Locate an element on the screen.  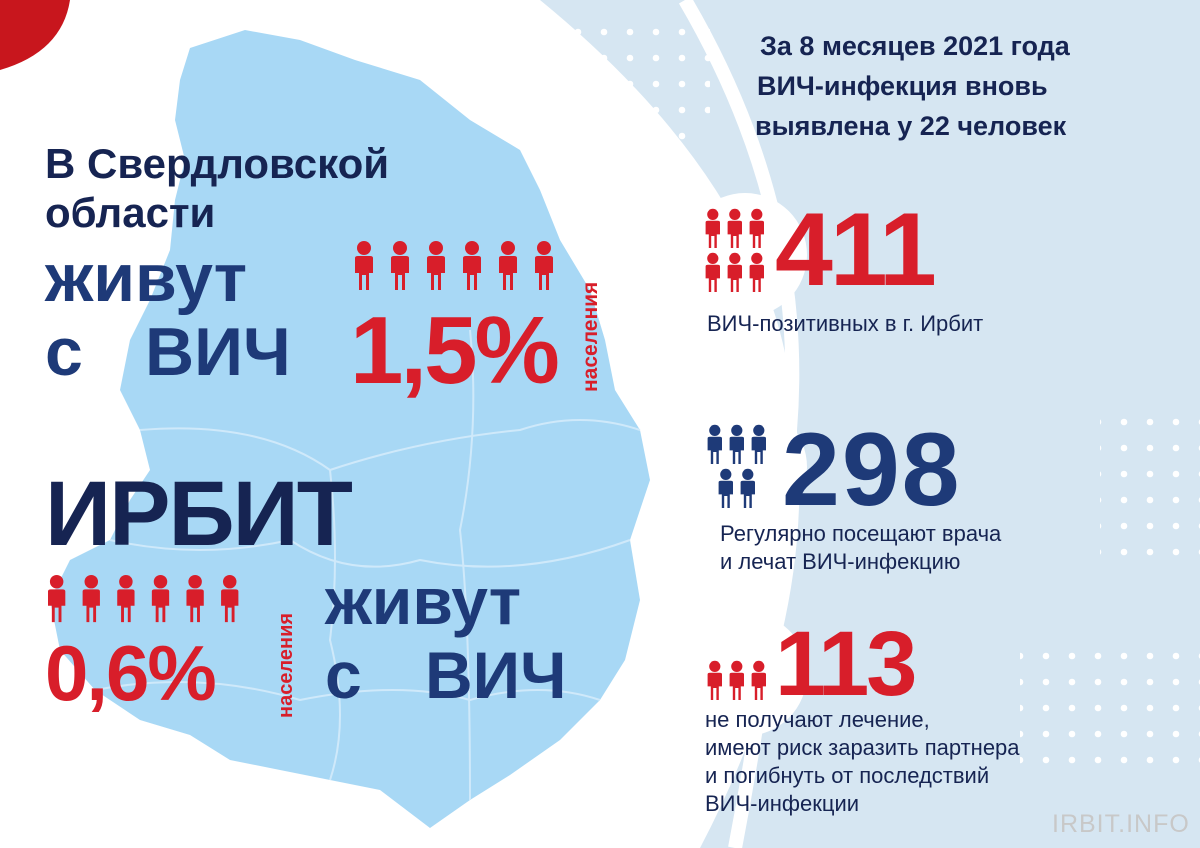
region-title-line2: области is located at coordinates (130, 212).